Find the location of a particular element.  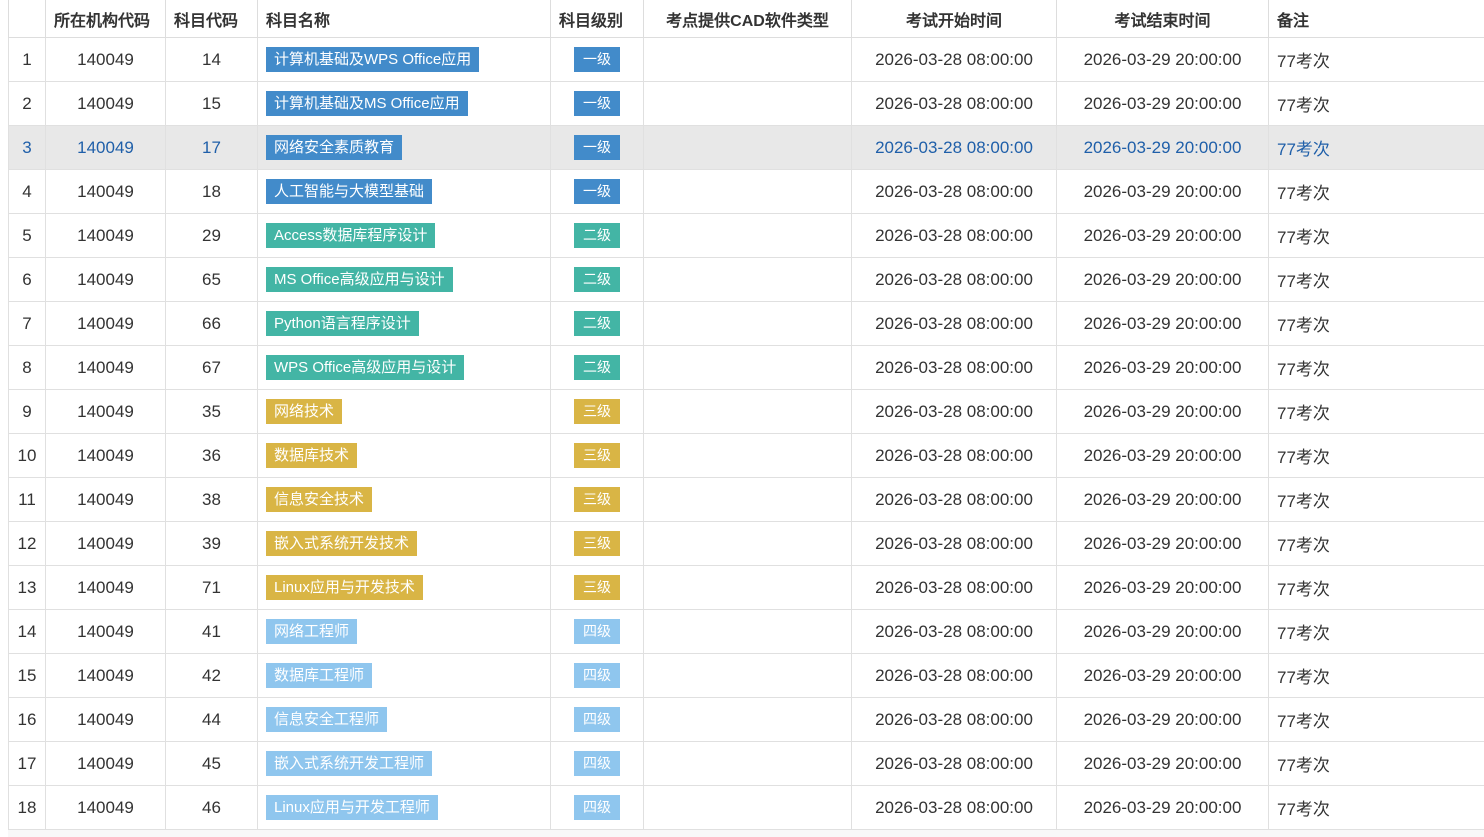

subject-name-badge: 信息安全技术 is located at coordinates (319, 500).